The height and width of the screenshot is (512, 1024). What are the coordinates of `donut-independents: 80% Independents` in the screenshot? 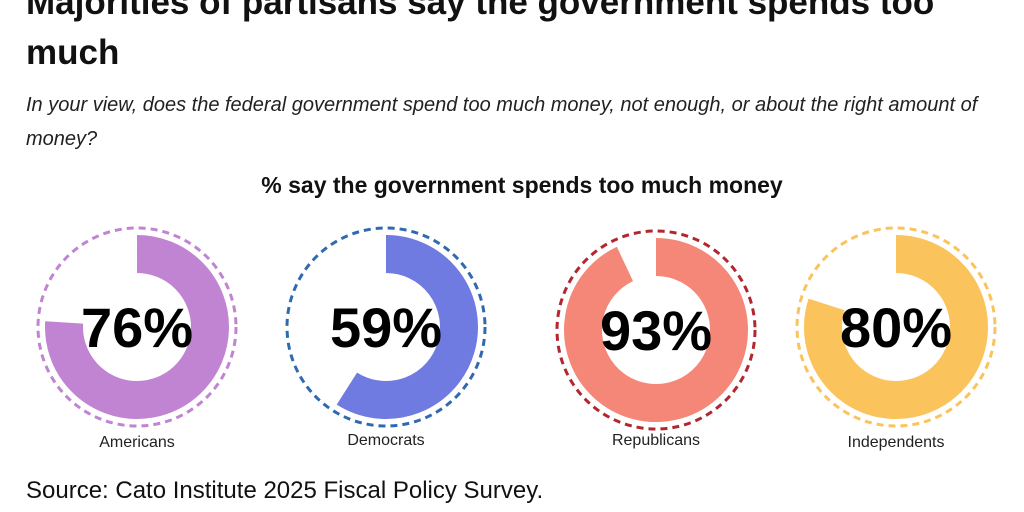 It's located at (896, 338).